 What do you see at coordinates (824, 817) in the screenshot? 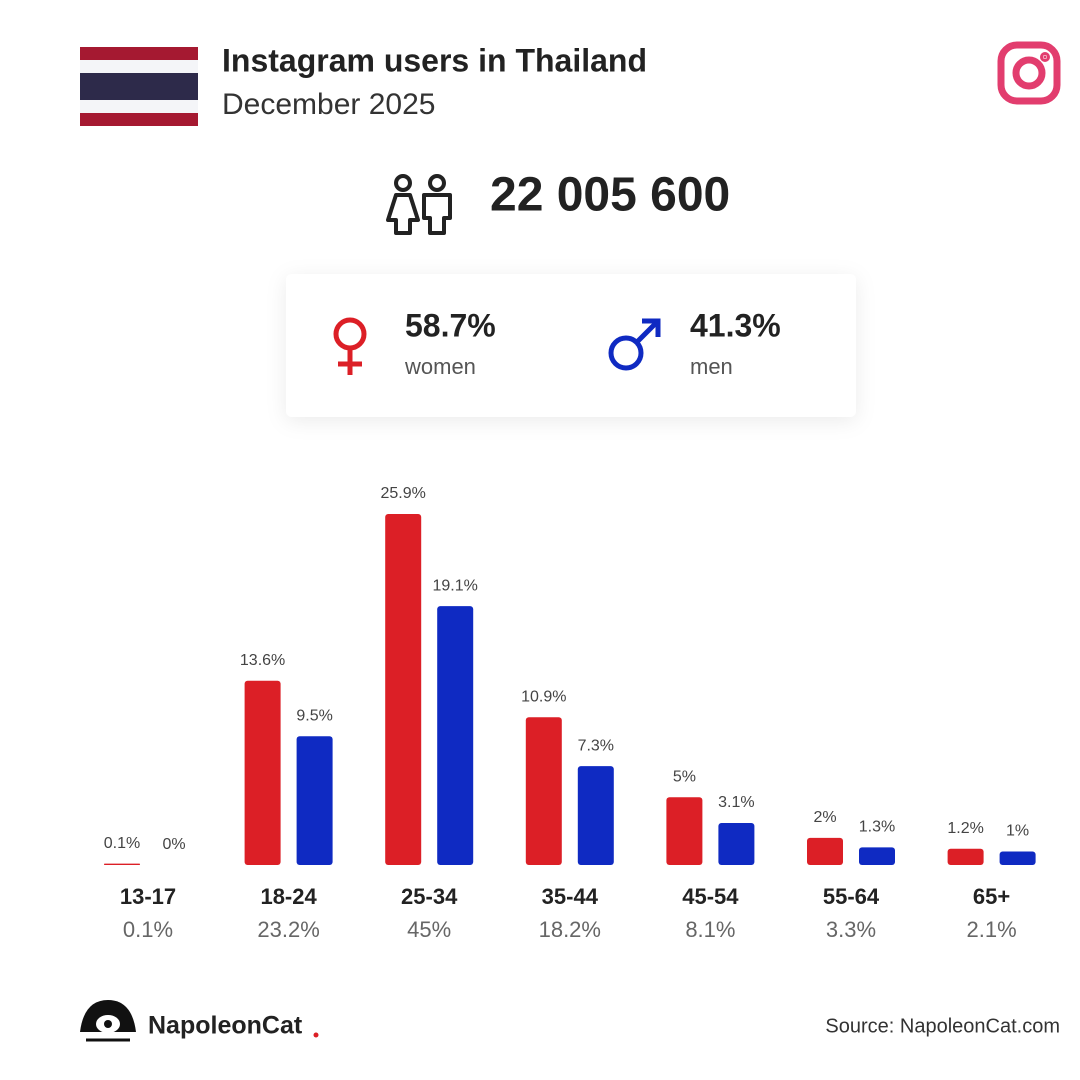
I see `value-label: 2%` at bounding box center [824, 817].